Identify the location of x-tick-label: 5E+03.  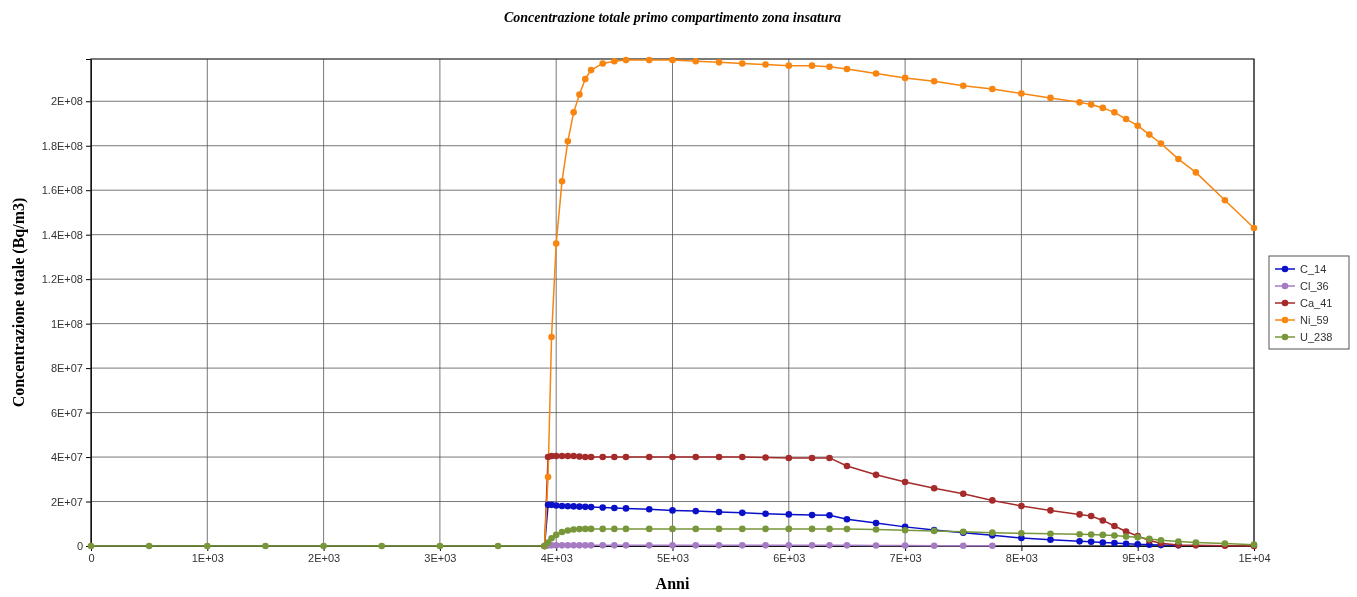
(673, 557).